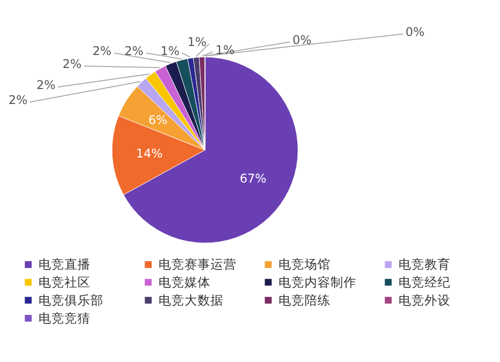 This screenshot has height=362, width=500. Describe the element at coordinates (197, 264) in the screenshot. I see `legend-label: 电竞赛事运营` at that location.